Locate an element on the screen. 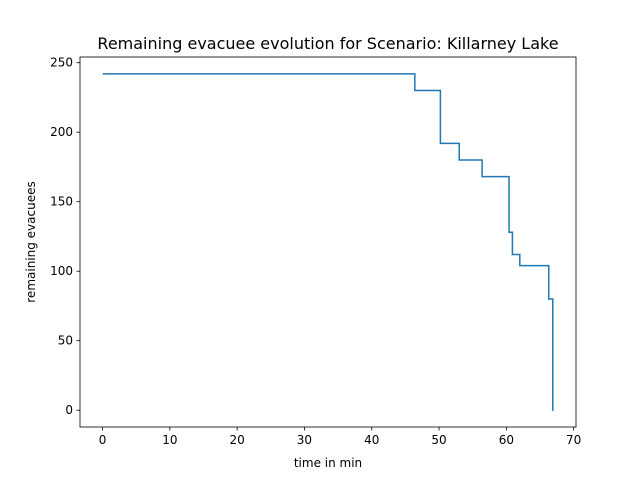  x-tick-label: 0 is located at coordinates (103, 440).